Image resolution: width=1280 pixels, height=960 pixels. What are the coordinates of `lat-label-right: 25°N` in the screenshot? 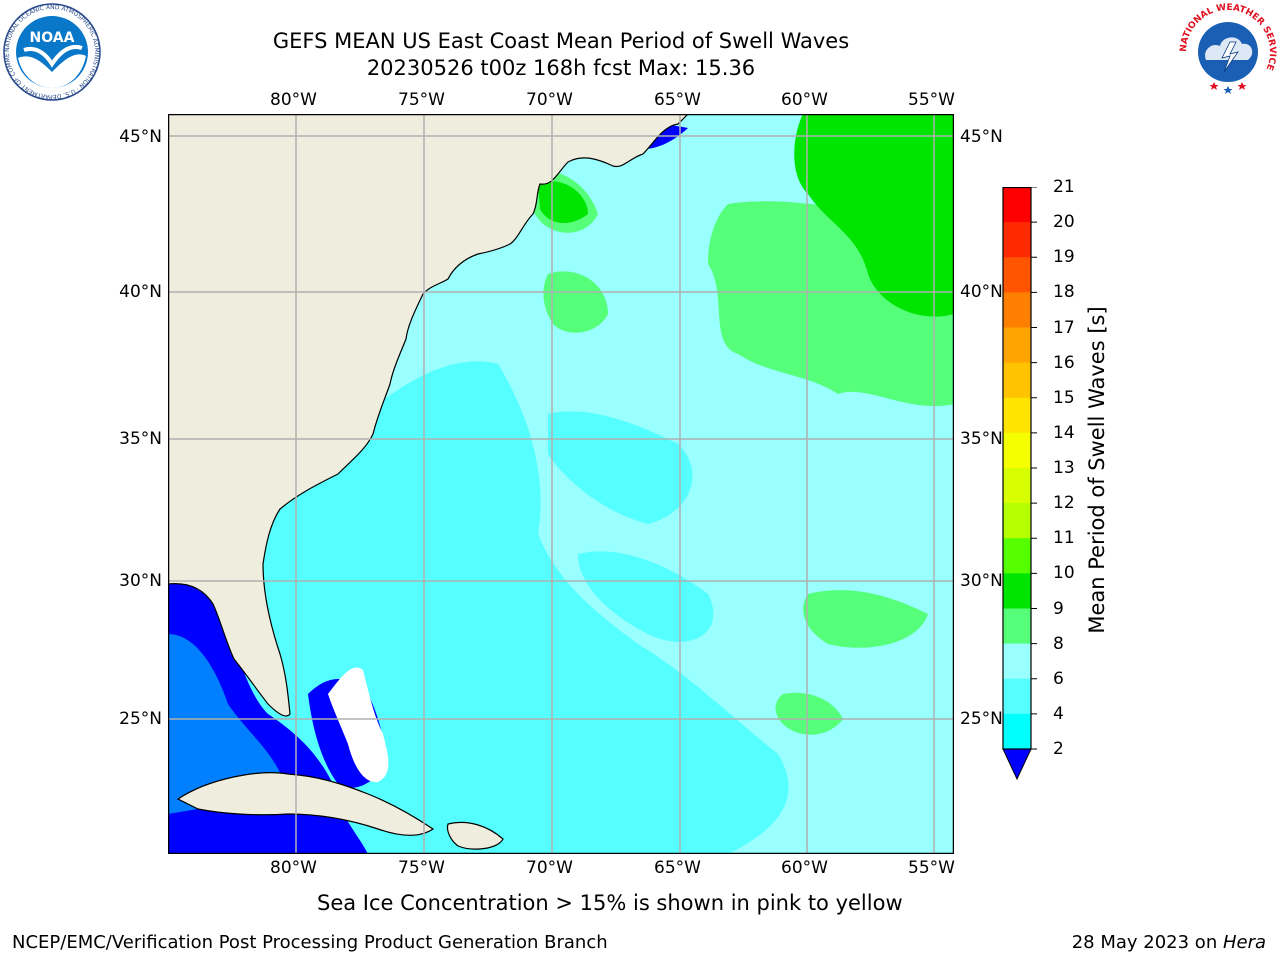 It's located at (981, 719).